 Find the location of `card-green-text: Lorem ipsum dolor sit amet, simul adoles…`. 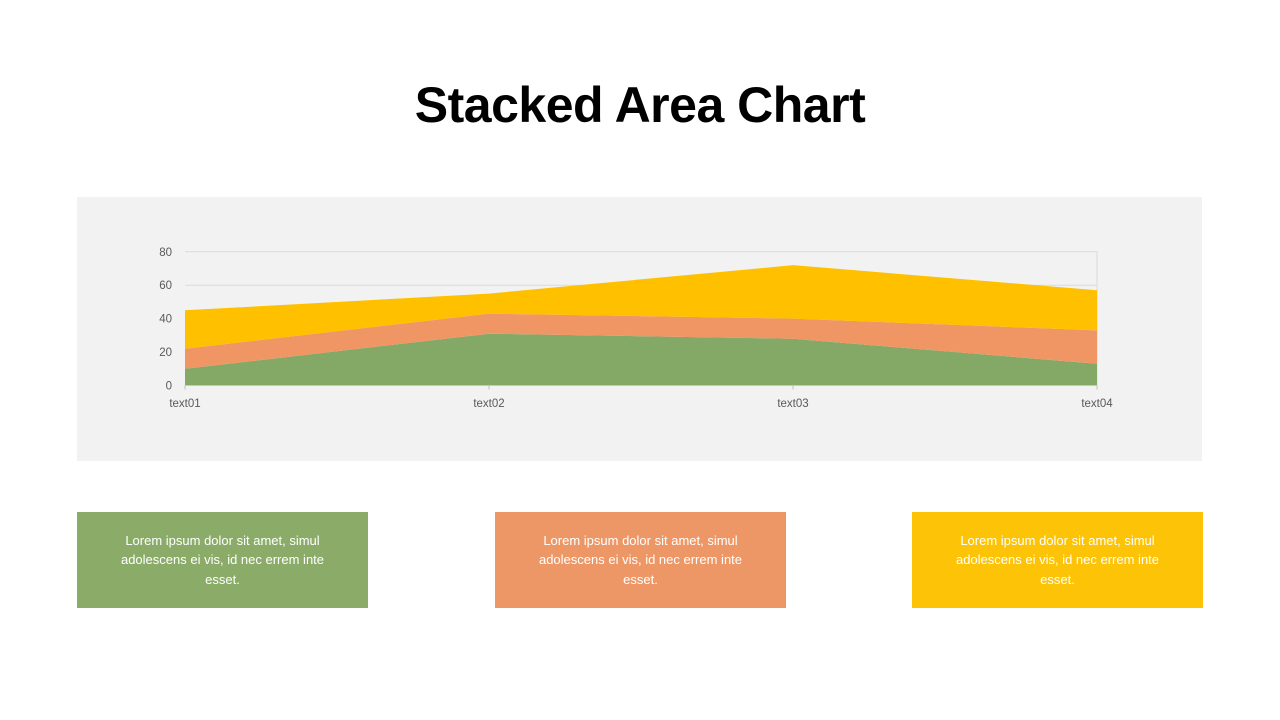

card-green-text: Lorem ipsum dolor sit amet, simul adoles… is located at coordinates (222, 559).